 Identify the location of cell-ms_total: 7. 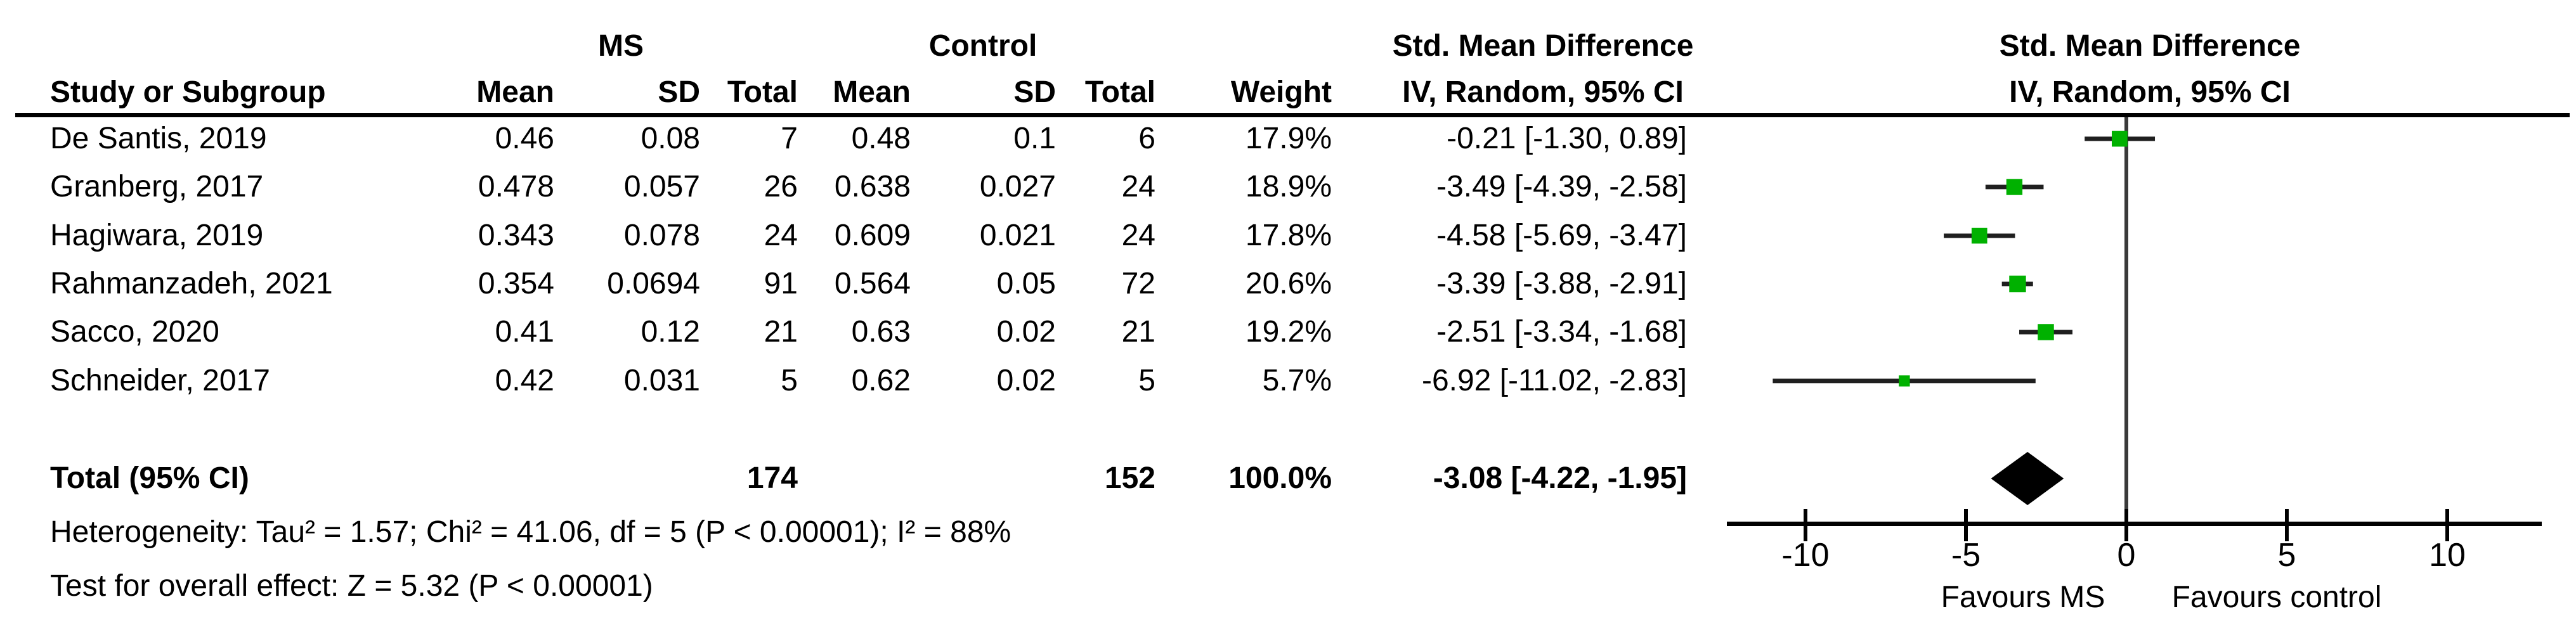
(789, 138).